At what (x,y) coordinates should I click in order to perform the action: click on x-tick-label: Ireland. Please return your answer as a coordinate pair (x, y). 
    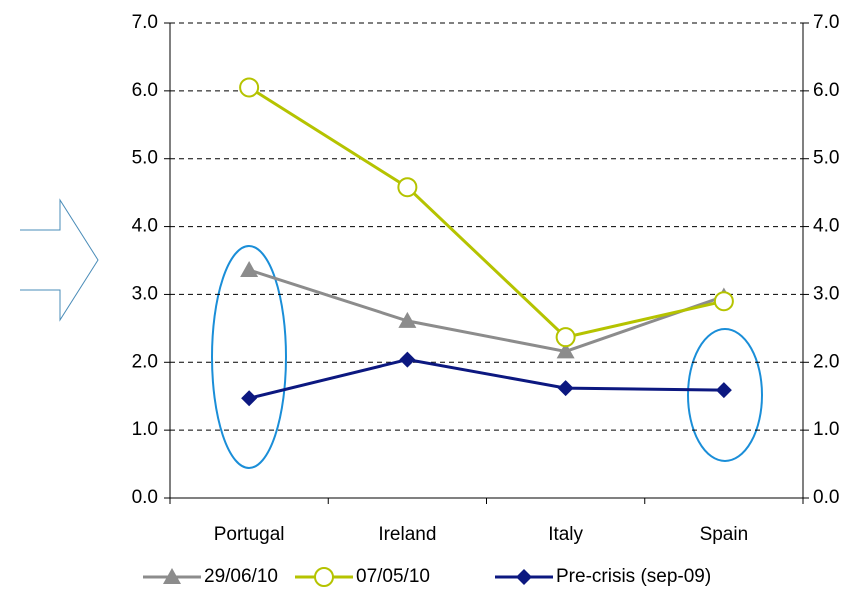
    Looking at the image, I should click on (407, 534).